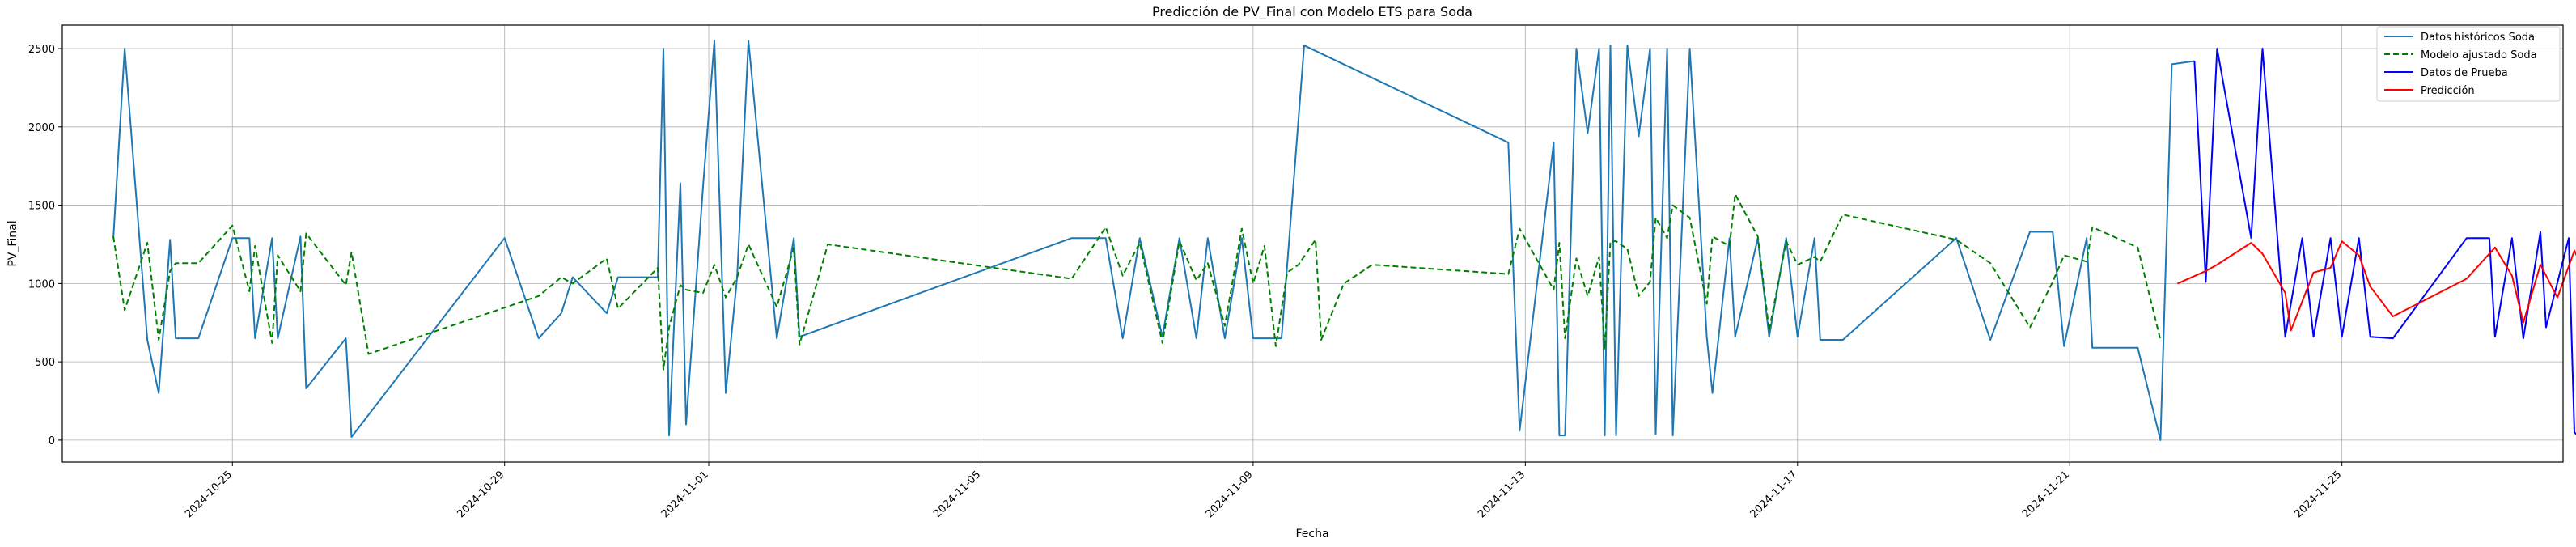 The width and height of the screenshot is (2576, 547). Describe the element at coordinates (41, 284) in the screenshot. I see `y-tick-label: 1000` at that location.